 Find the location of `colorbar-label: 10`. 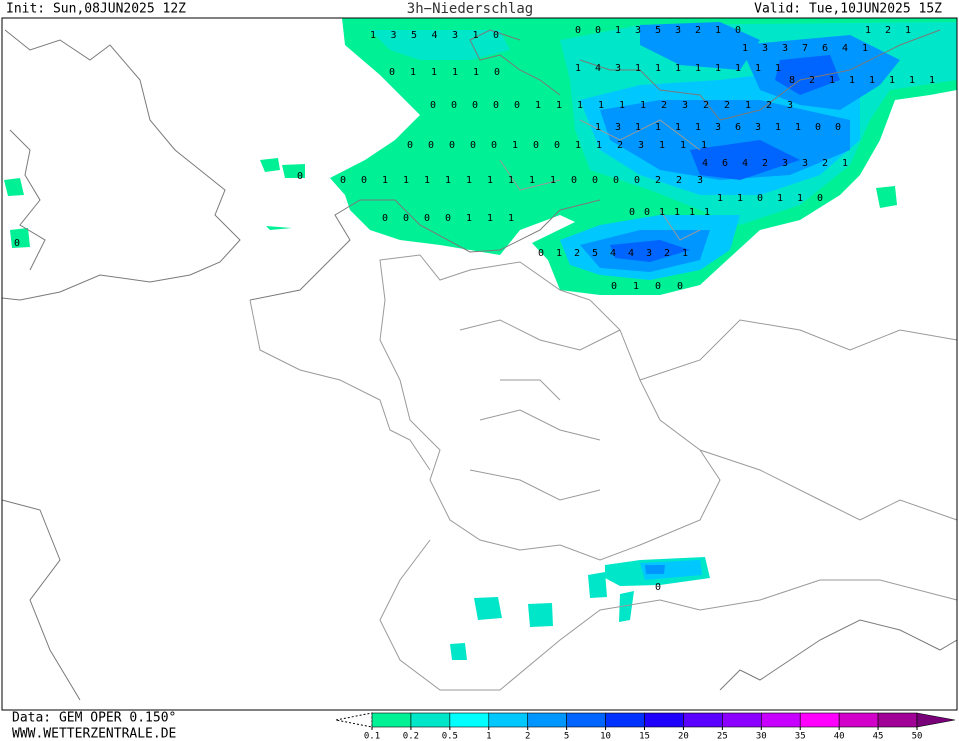

colorbar-label: 10 is located at coordinates (605, 736).